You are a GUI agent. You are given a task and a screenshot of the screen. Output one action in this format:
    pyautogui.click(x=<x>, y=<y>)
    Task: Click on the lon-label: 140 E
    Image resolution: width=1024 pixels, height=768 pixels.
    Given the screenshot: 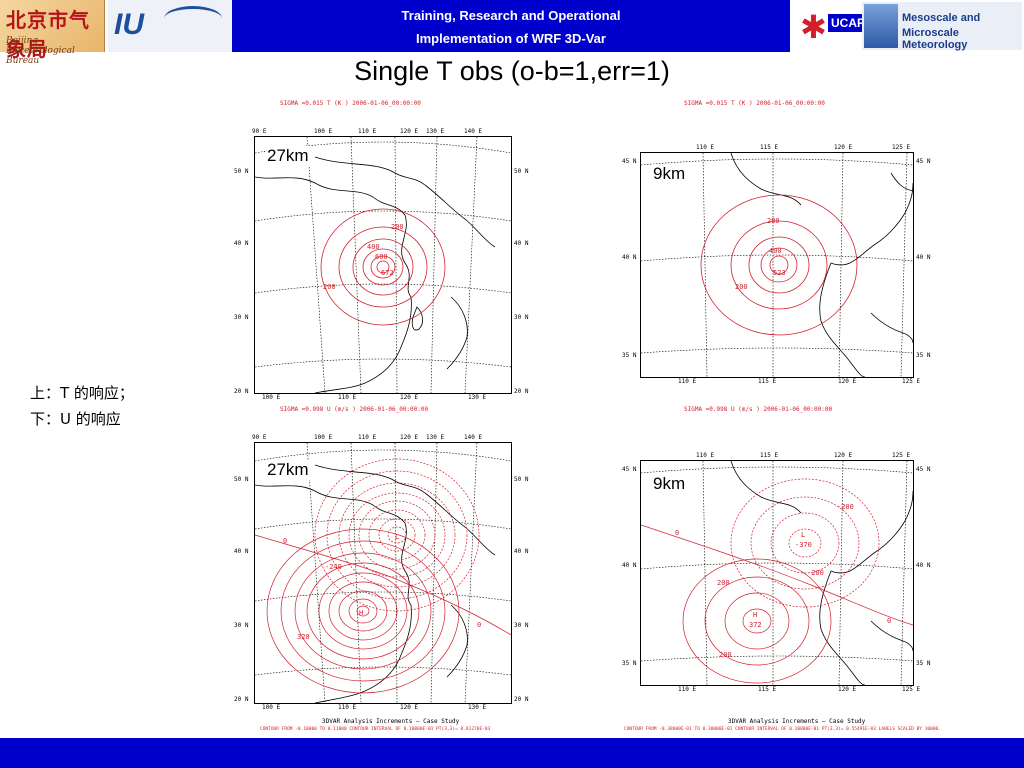 What is the action you would take?
    pyautogui.click(x=473, y=131)
    